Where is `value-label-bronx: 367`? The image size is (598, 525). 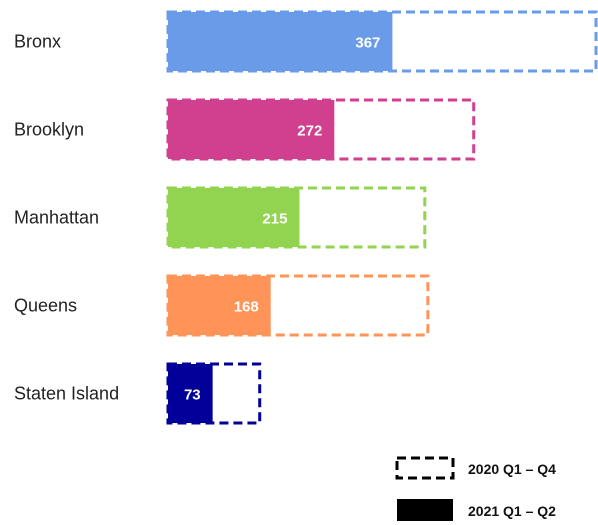 value-label-bronx: 367 is located at coordinates (367, 43).